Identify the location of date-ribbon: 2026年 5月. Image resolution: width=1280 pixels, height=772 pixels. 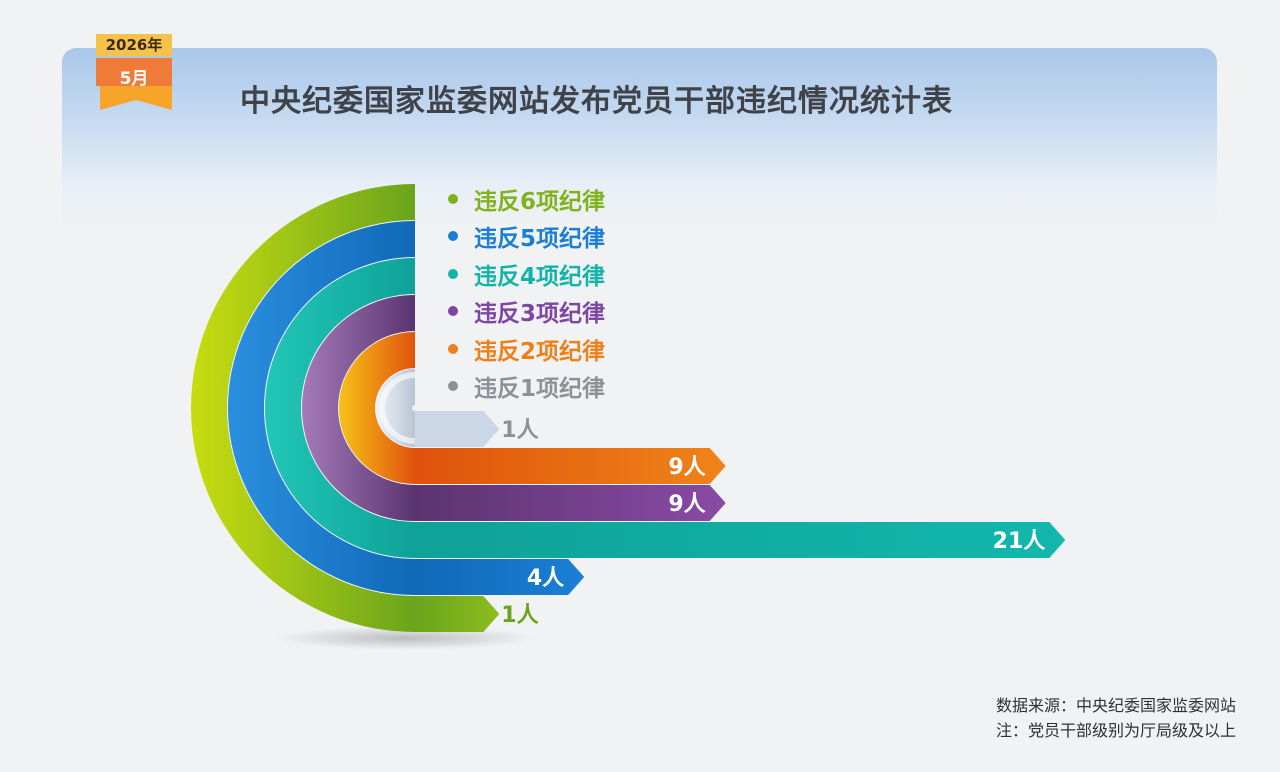
(134, 72).